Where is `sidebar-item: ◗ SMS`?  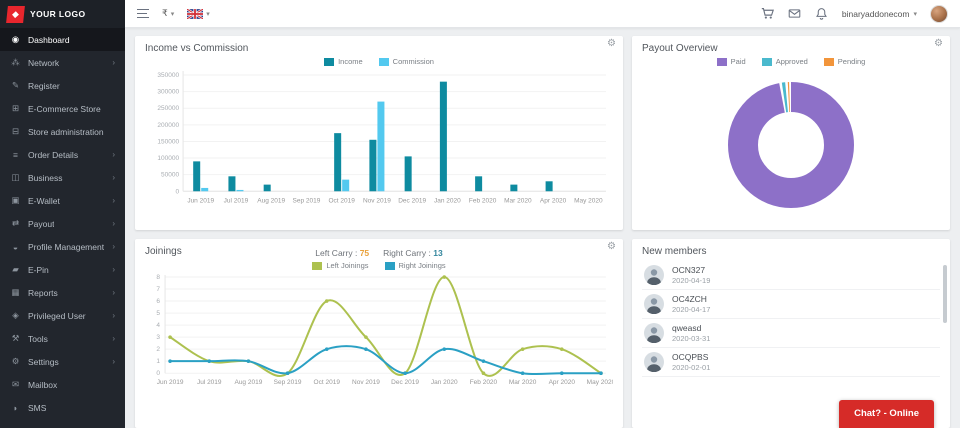 sidebar-item: ◗ SMS is located at coordinates (62, 407).